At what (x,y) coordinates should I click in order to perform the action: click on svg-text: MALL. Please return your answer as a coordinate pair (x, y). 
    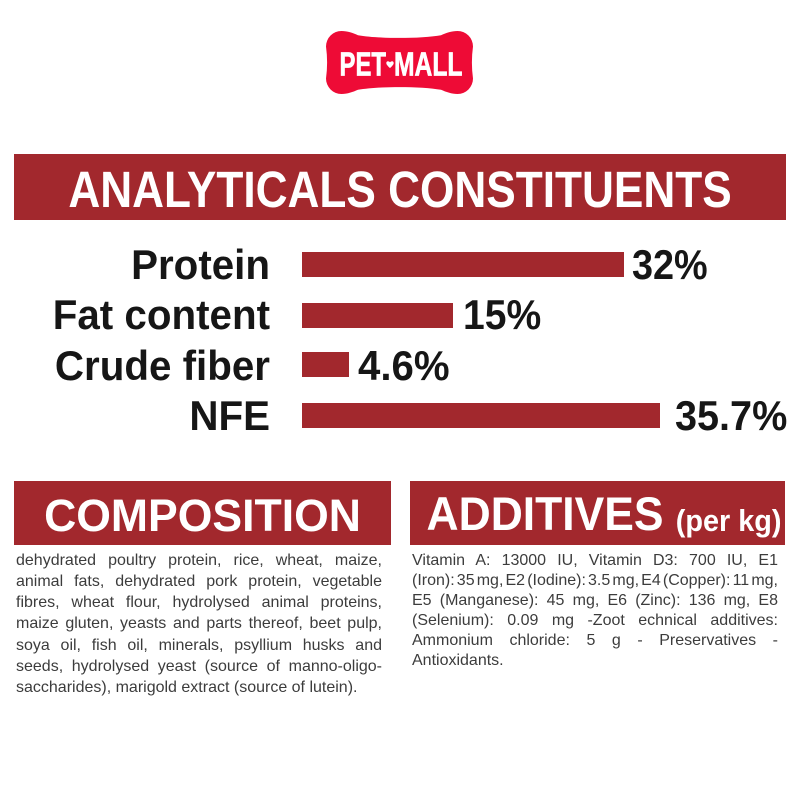
    Looking at the image, I should click on (428, 64).